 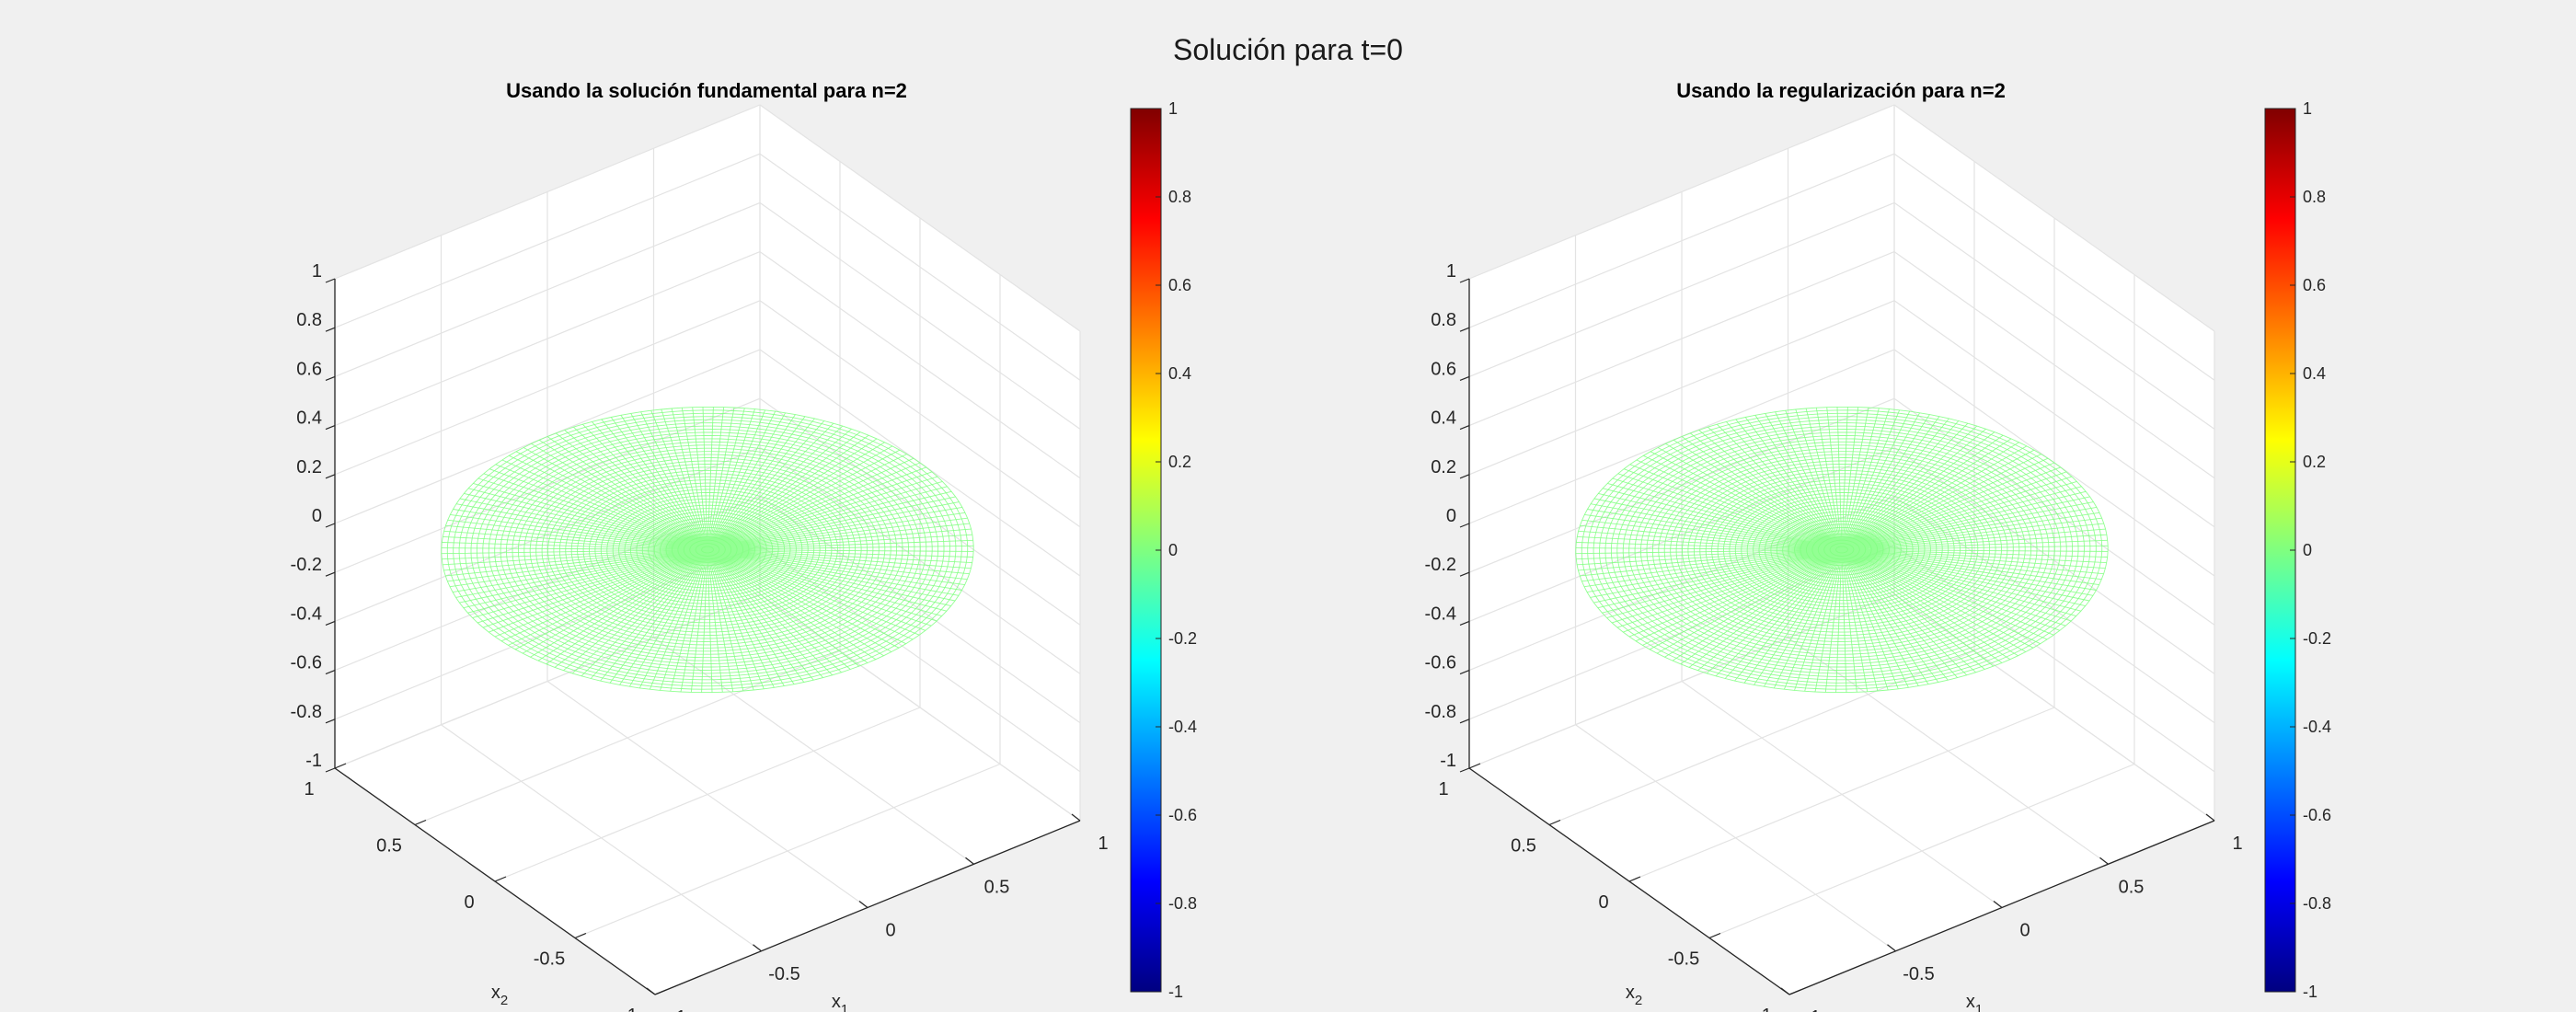 I want to click on x2-tick-label: 0.5, so click(x=389, y=846).